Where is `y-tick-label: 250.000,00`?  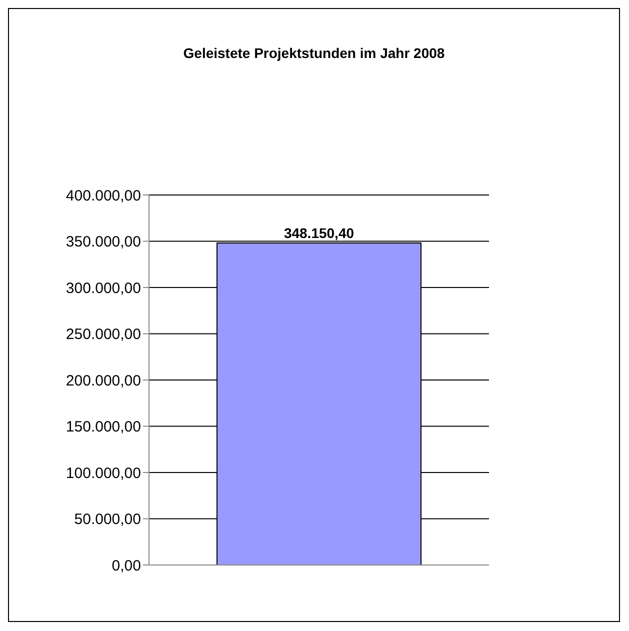
y-tick-label: 250.000,00 is located at coordinates (103, 335).